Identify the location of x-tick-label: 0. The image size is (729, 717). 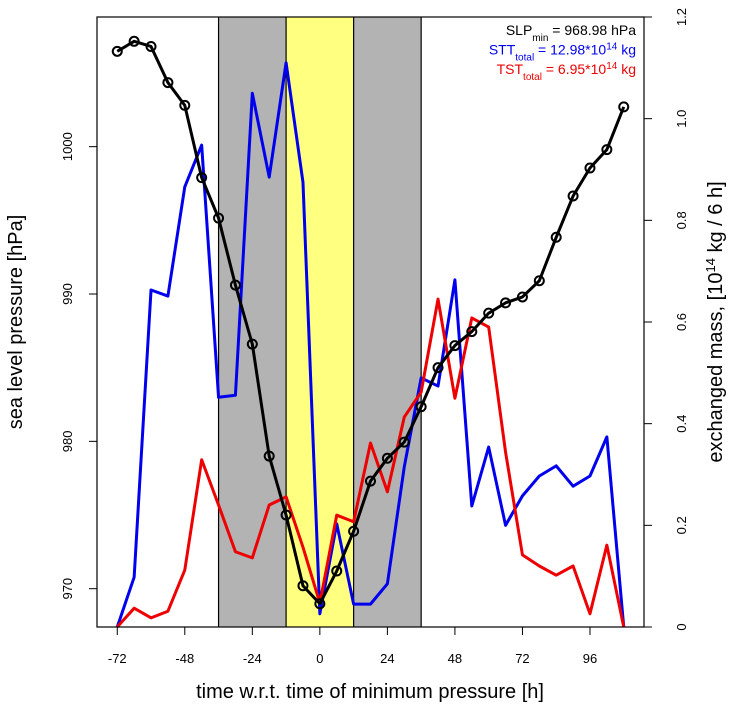
(319, 658).